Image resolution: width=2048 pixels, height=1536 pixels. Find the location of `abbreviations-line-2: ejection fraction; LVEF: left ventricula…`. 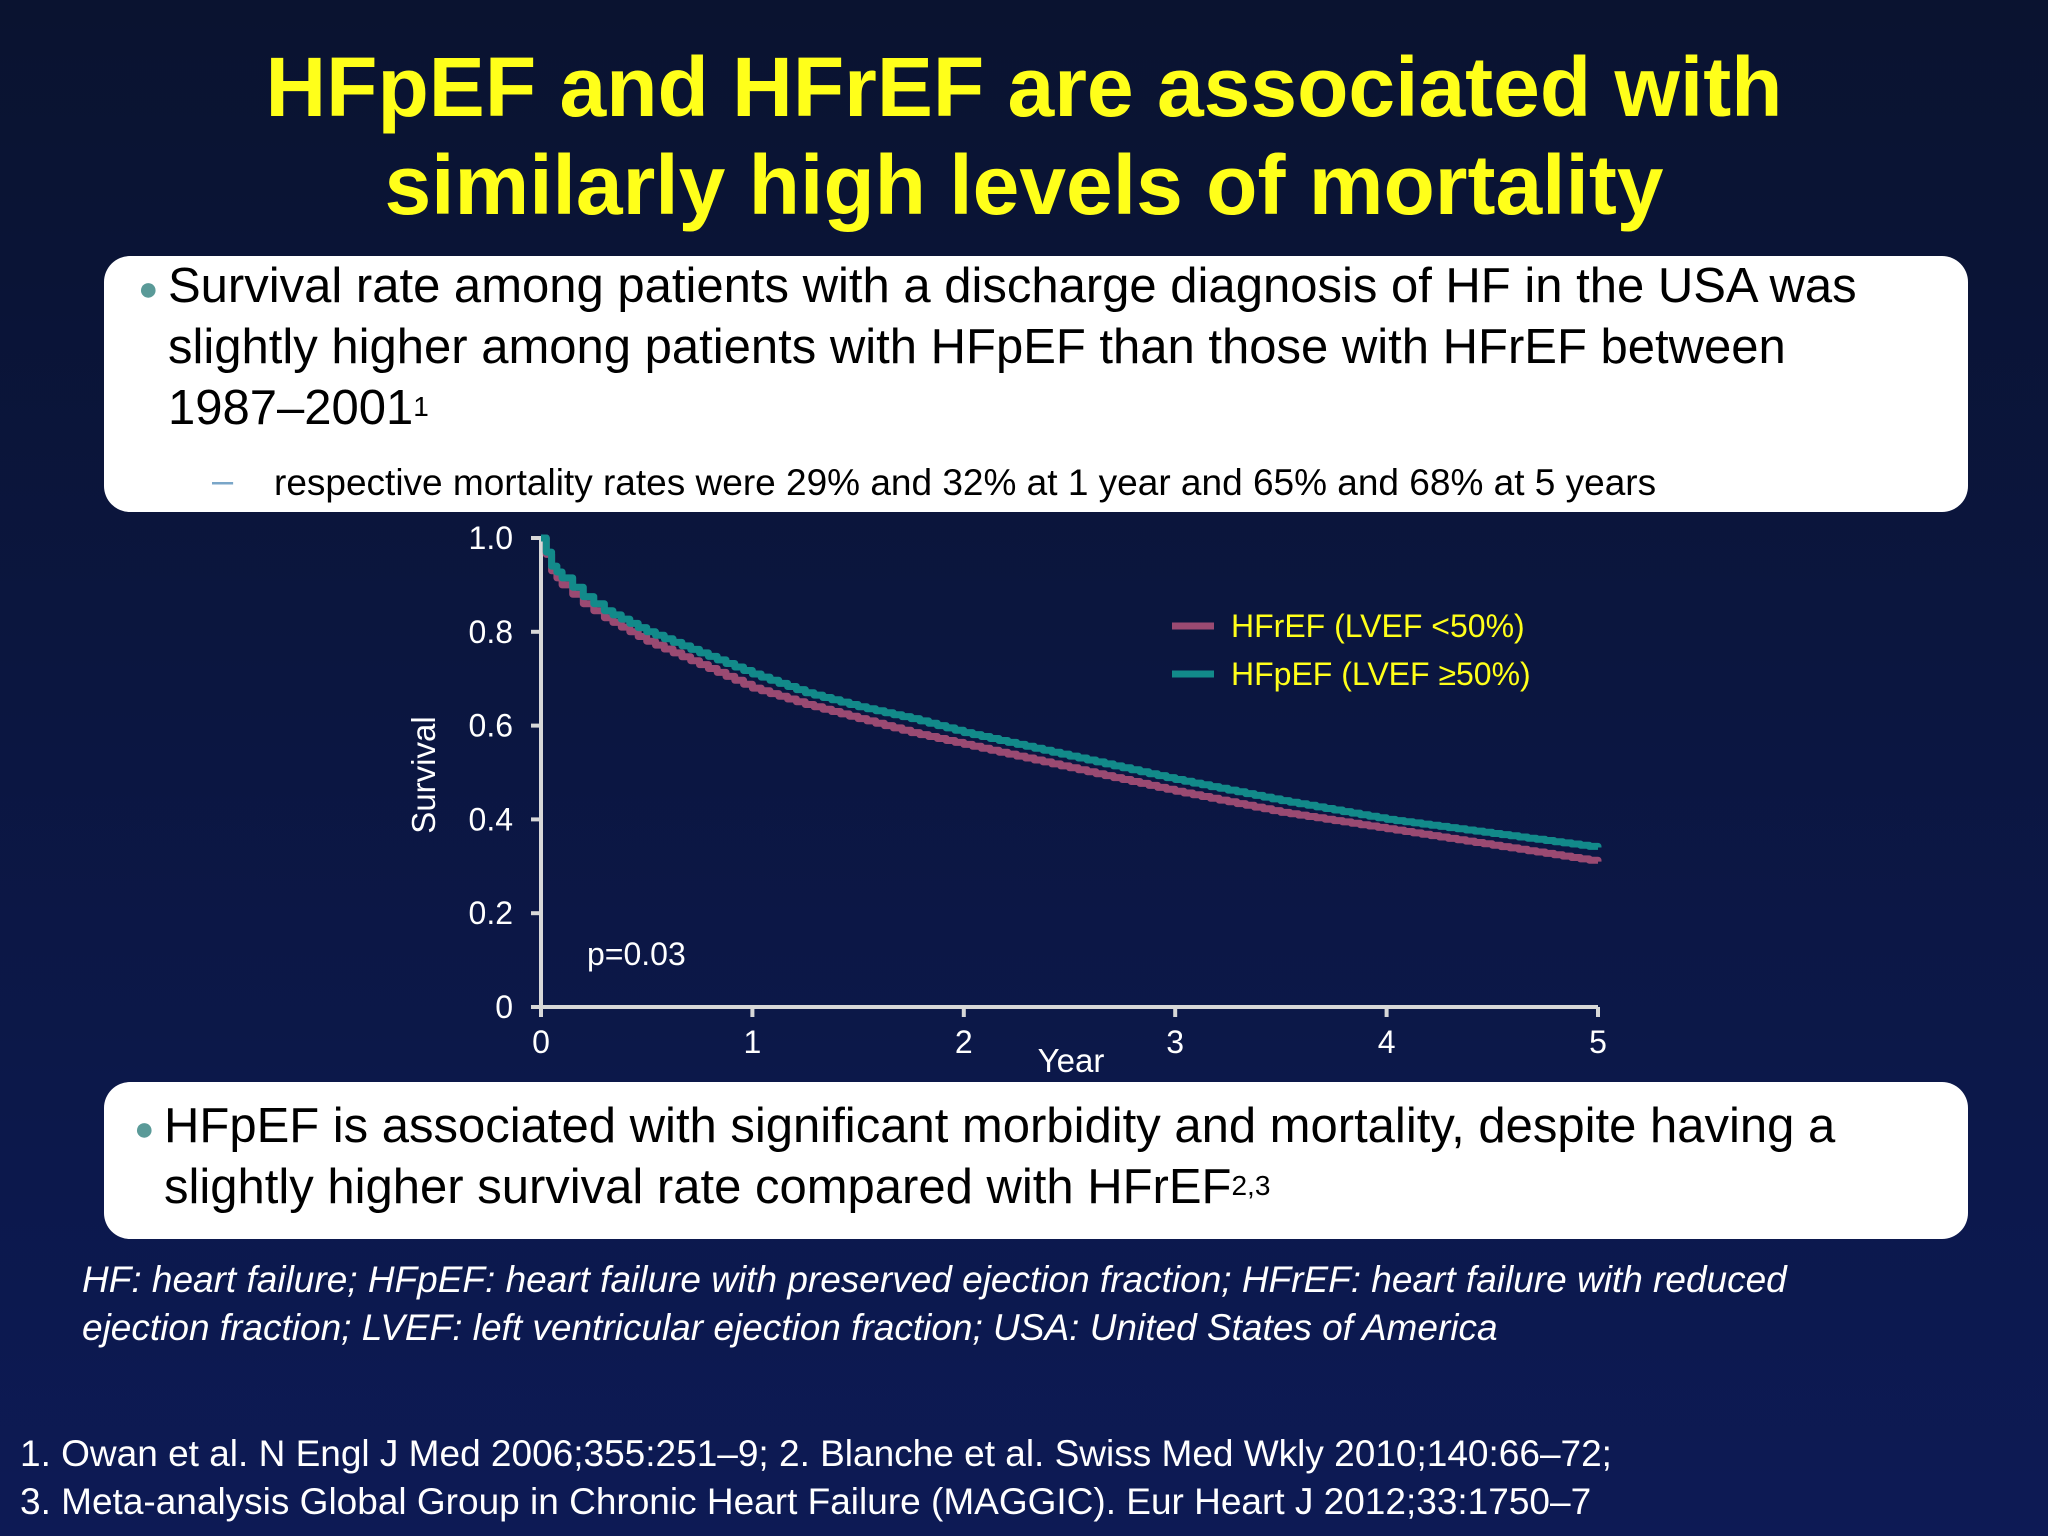

abbreviations-line-2: ejection fraction; LVEF: left ventricula… is located at coordinates (790, 1327).